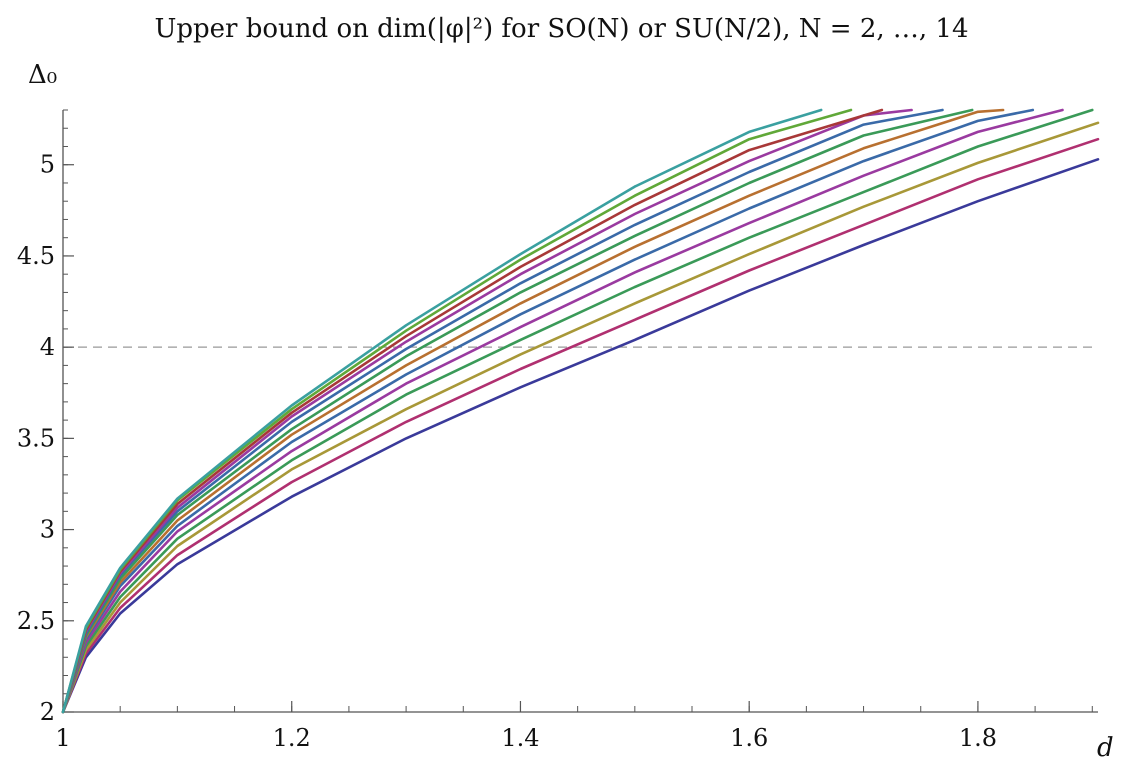 The width and height of the screenshot is (1123, 779). I want to click on x-axis-label: d, so click(1105, 748).